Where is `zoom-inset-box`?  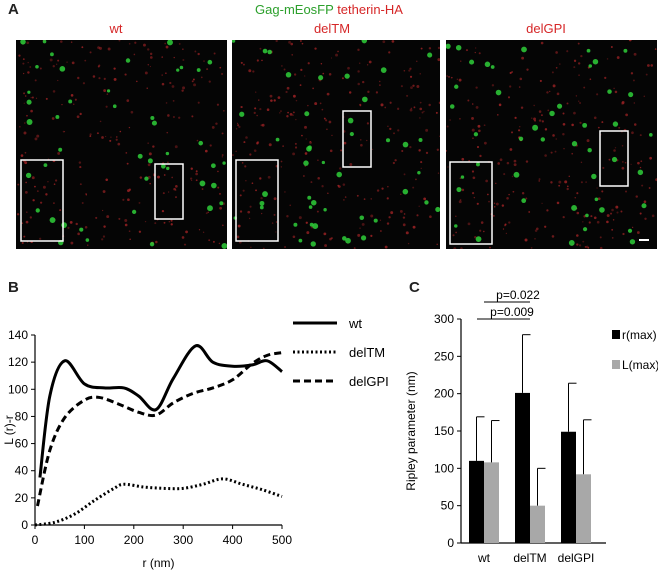 zoom-inset-box is located at coordinates (42, 200).